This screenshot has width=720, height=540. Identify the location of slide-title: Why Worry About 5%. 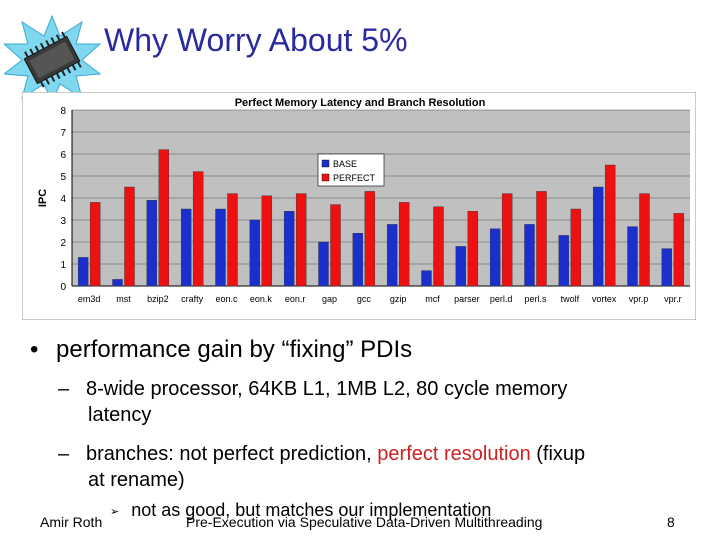
(256, 40).